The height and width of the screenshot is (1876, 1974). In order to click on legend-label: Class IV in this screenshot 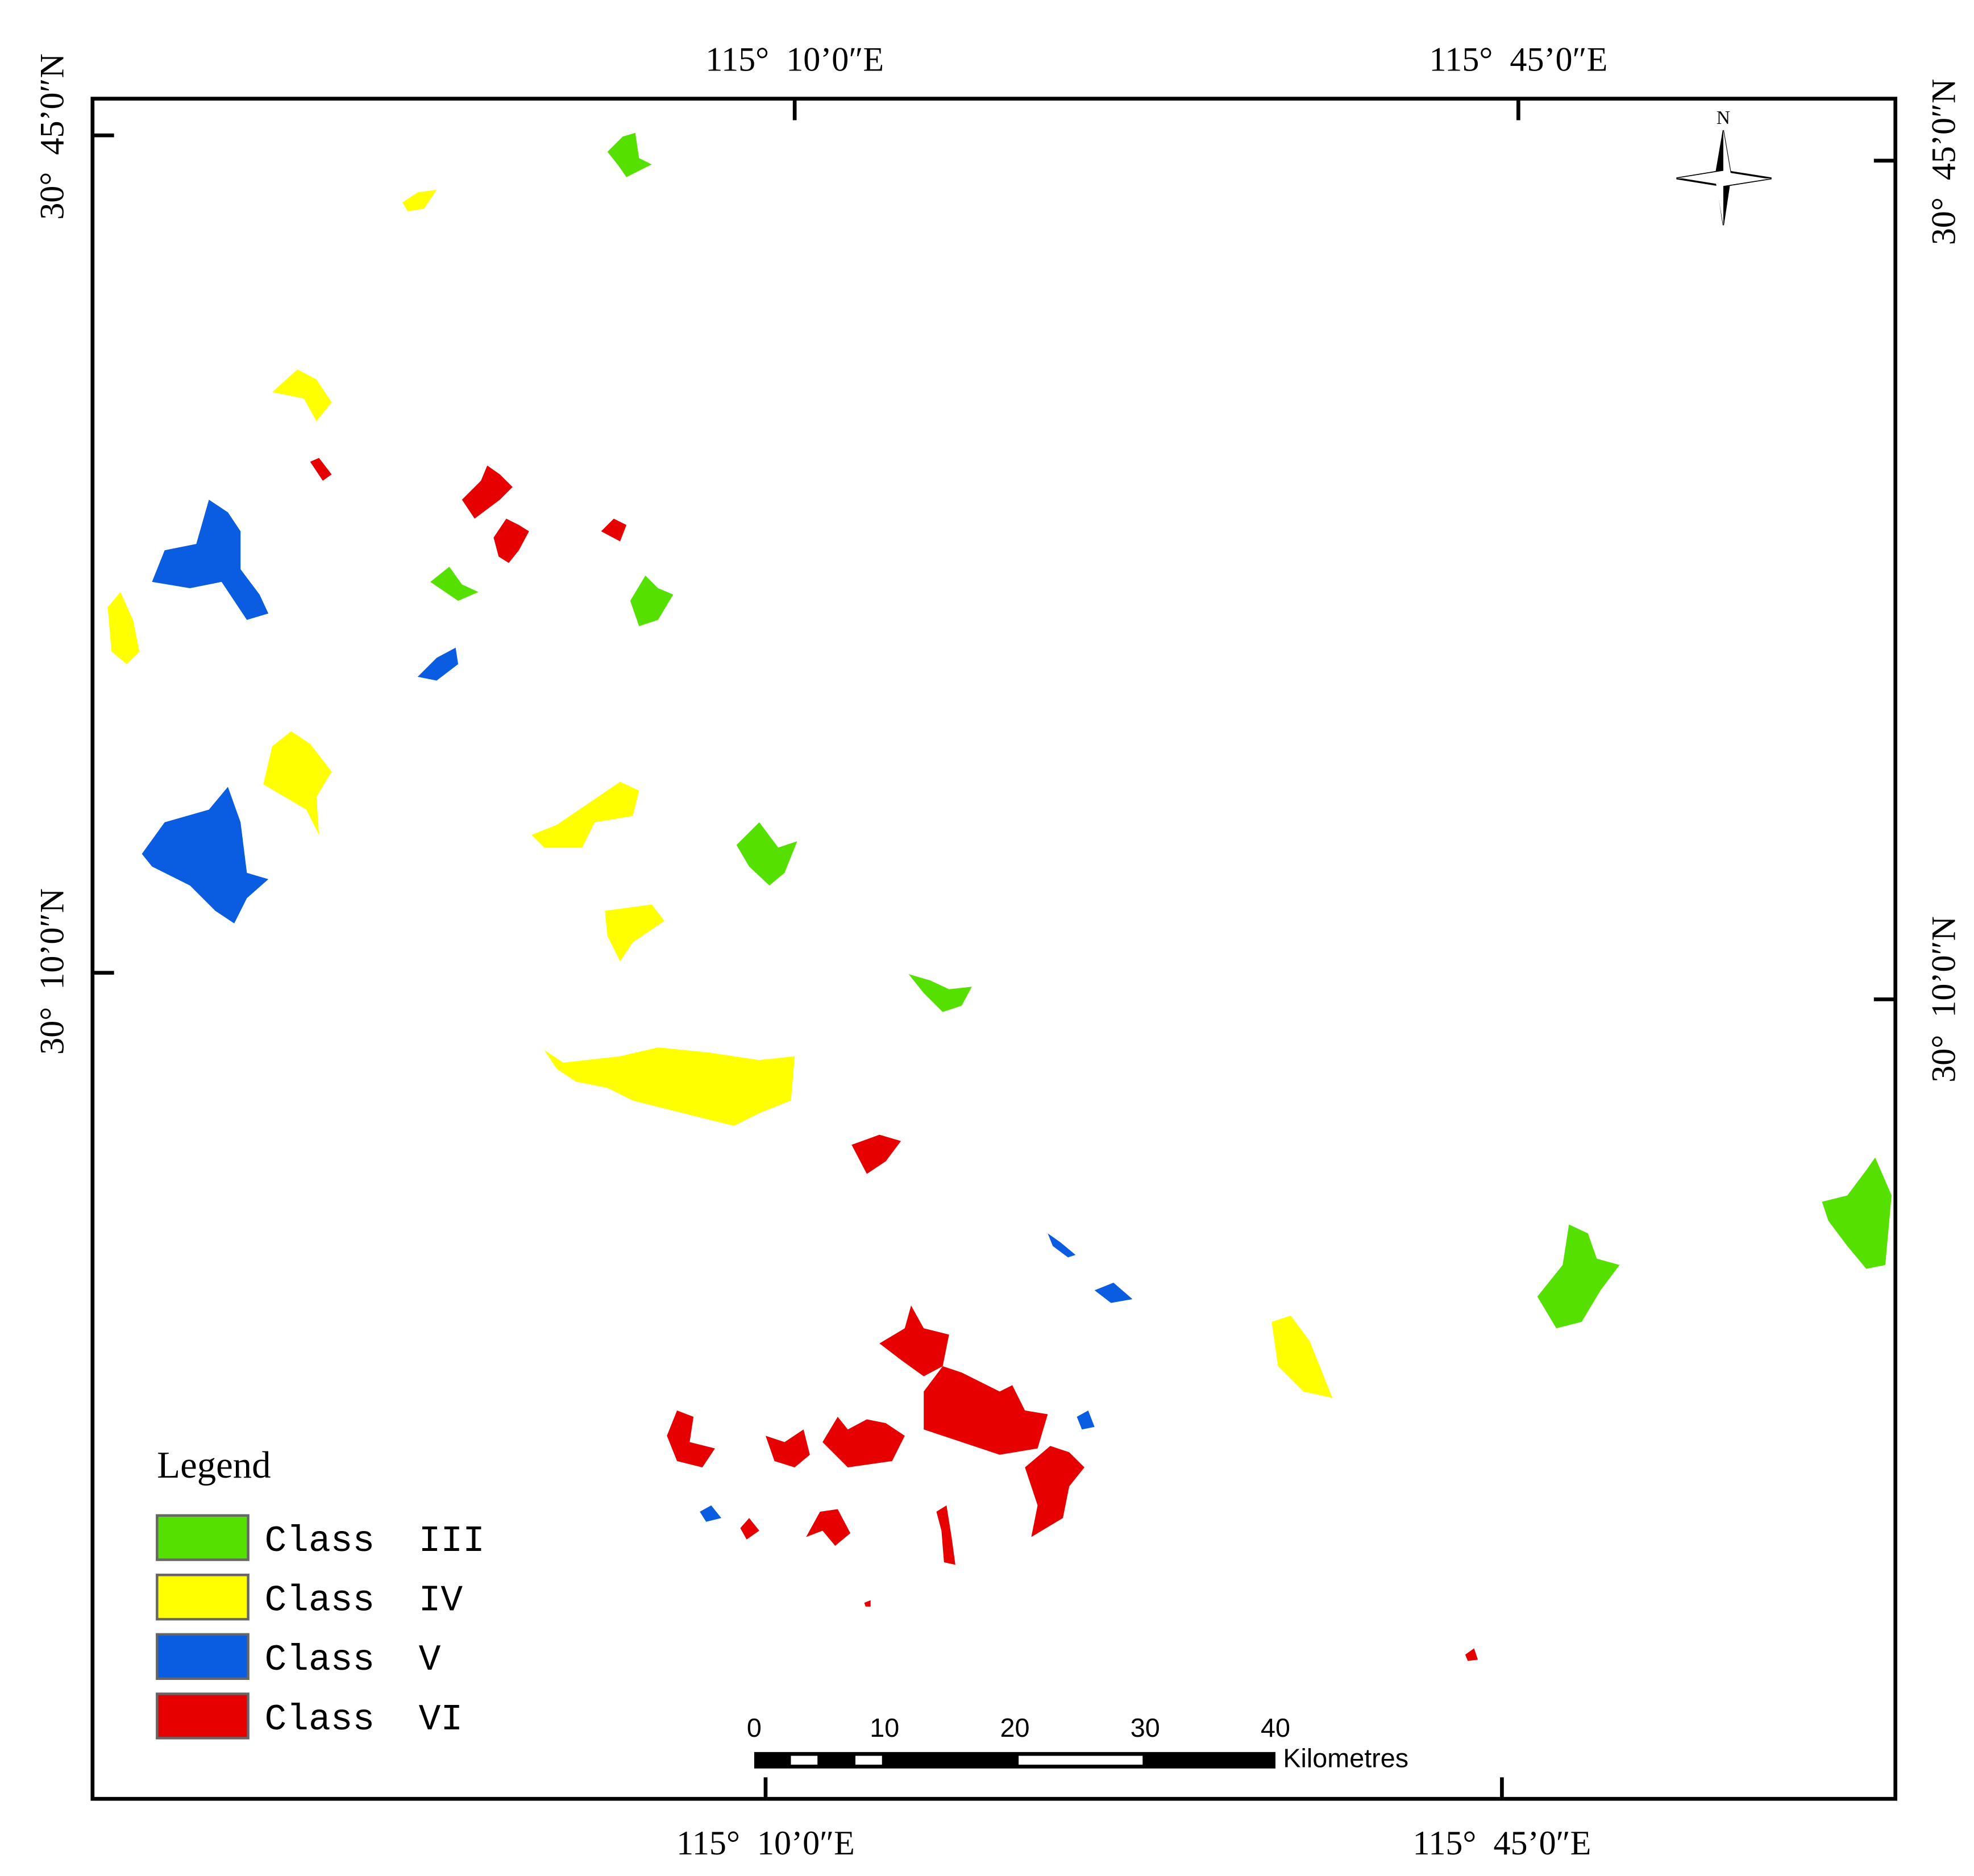, I will do `click(364, 1601)`.